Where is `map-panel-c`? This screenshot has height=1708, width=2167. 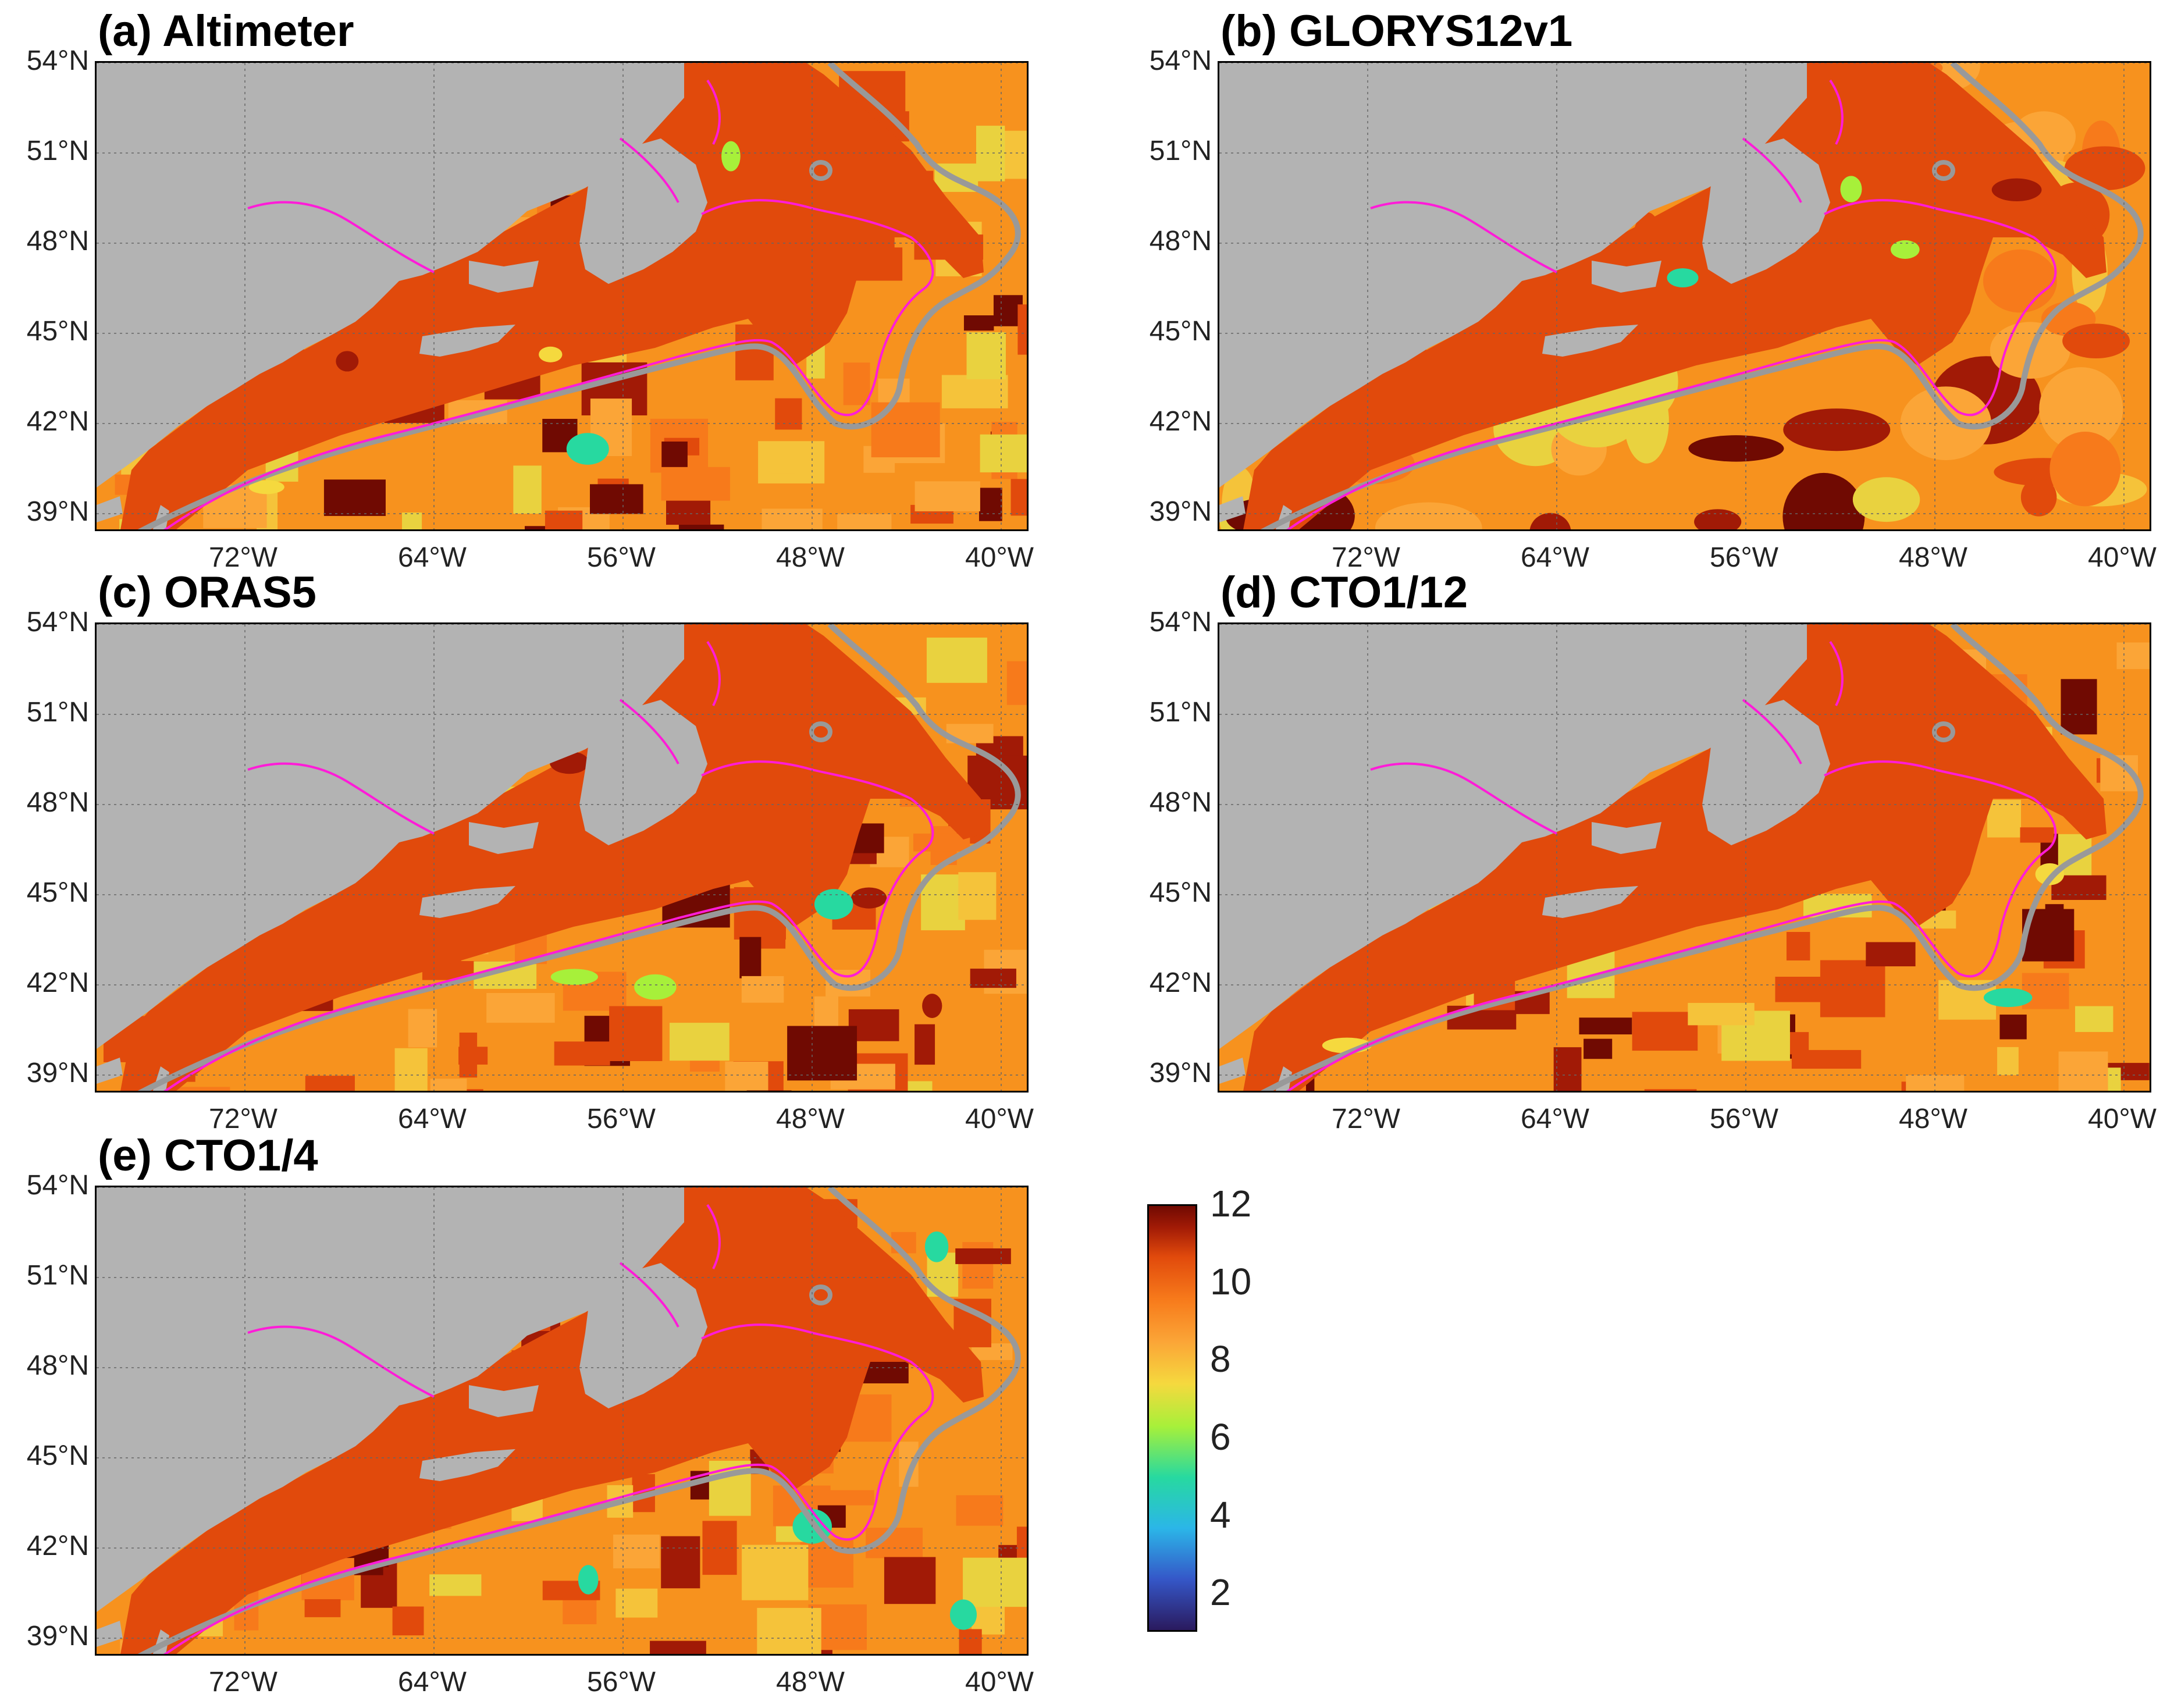
map-panel-c is located at coordinates (562, 857).